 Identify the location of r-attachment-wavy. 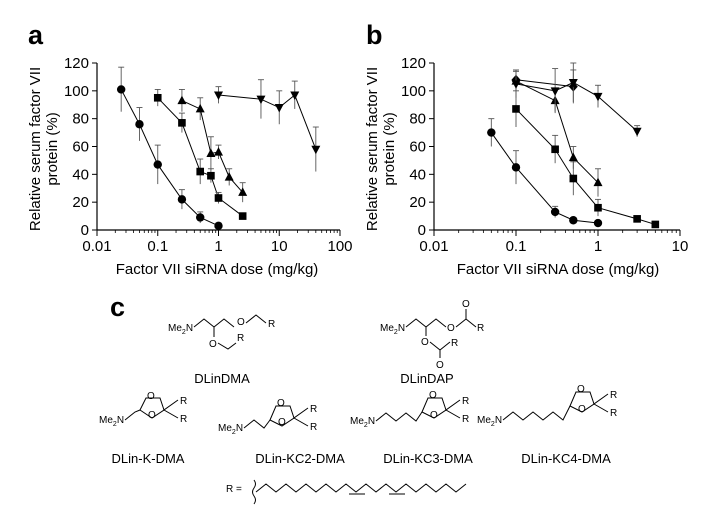
(254, 492).